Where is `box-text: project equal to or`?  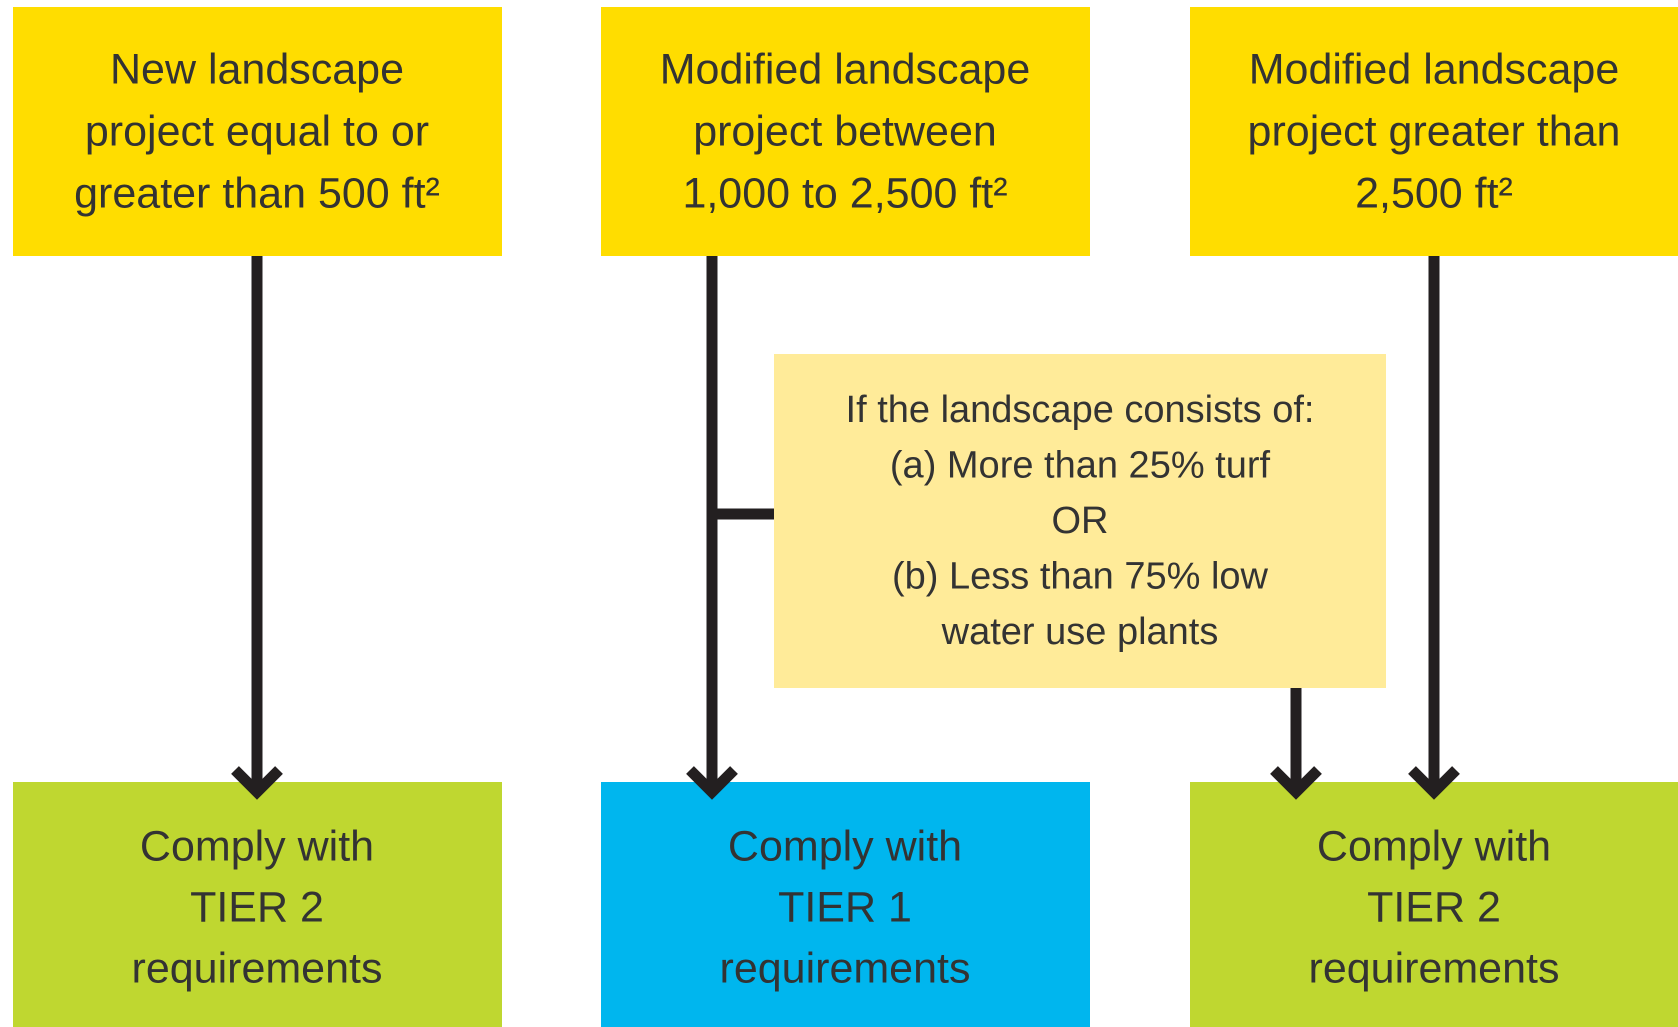 box-text: project equal to or is located at coordinates (257, 131).